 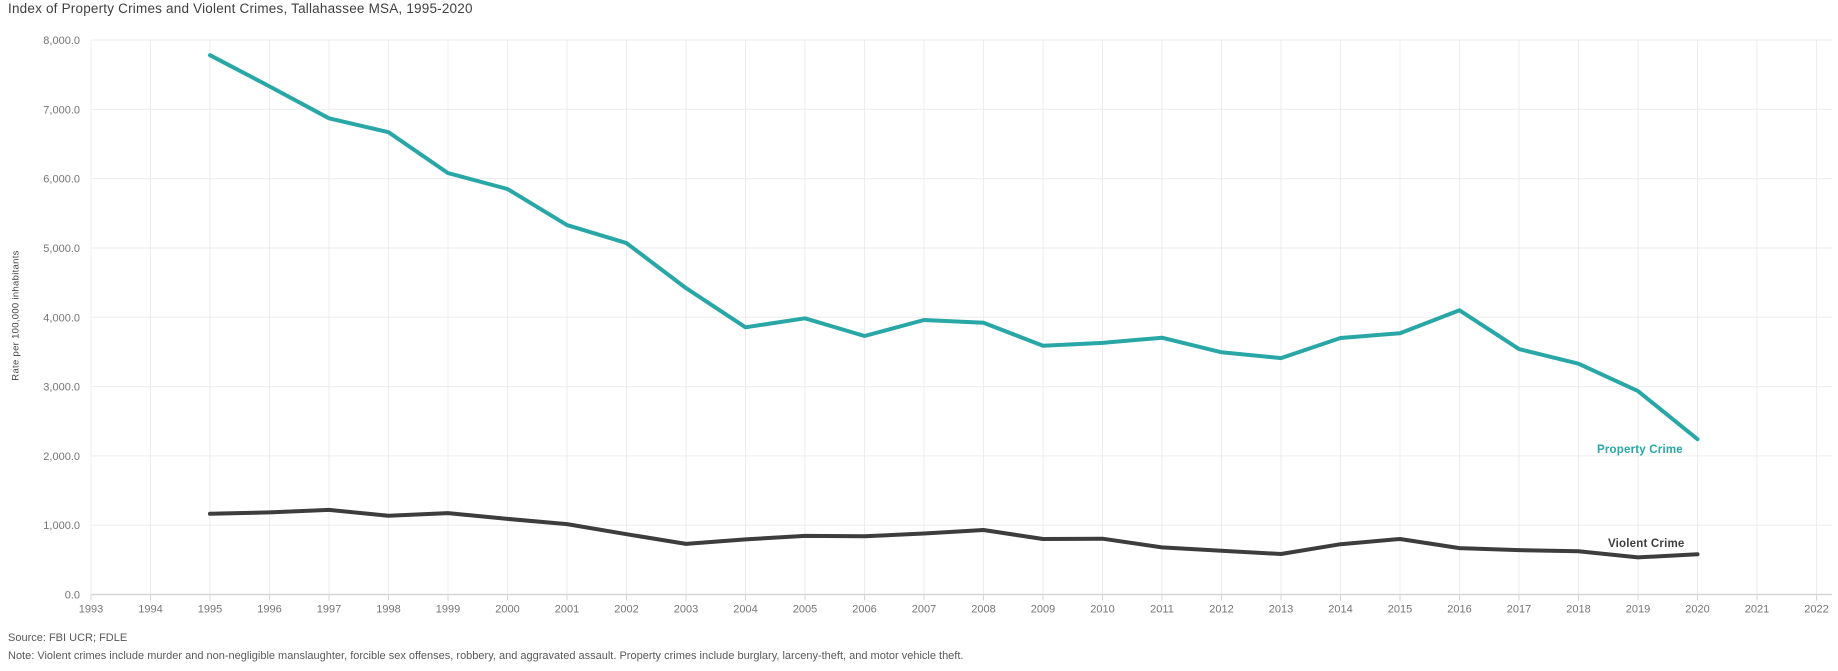 What do you see at coordinates (1102, 610) in the screenshot?
I see `x-tick-label: 2010` at bounding box center [1102, 610].